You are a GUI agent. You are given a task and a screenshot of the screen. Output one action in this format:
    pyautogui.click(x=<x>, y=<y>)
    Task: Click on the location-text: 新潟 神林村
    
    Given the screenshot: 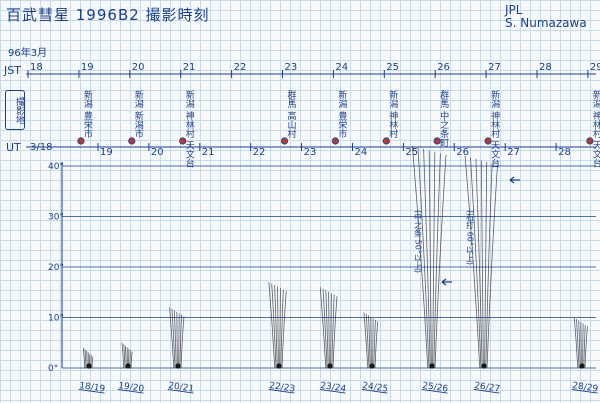 What is the action you would take?
    pyautogui.click(x=392, y=113)
    